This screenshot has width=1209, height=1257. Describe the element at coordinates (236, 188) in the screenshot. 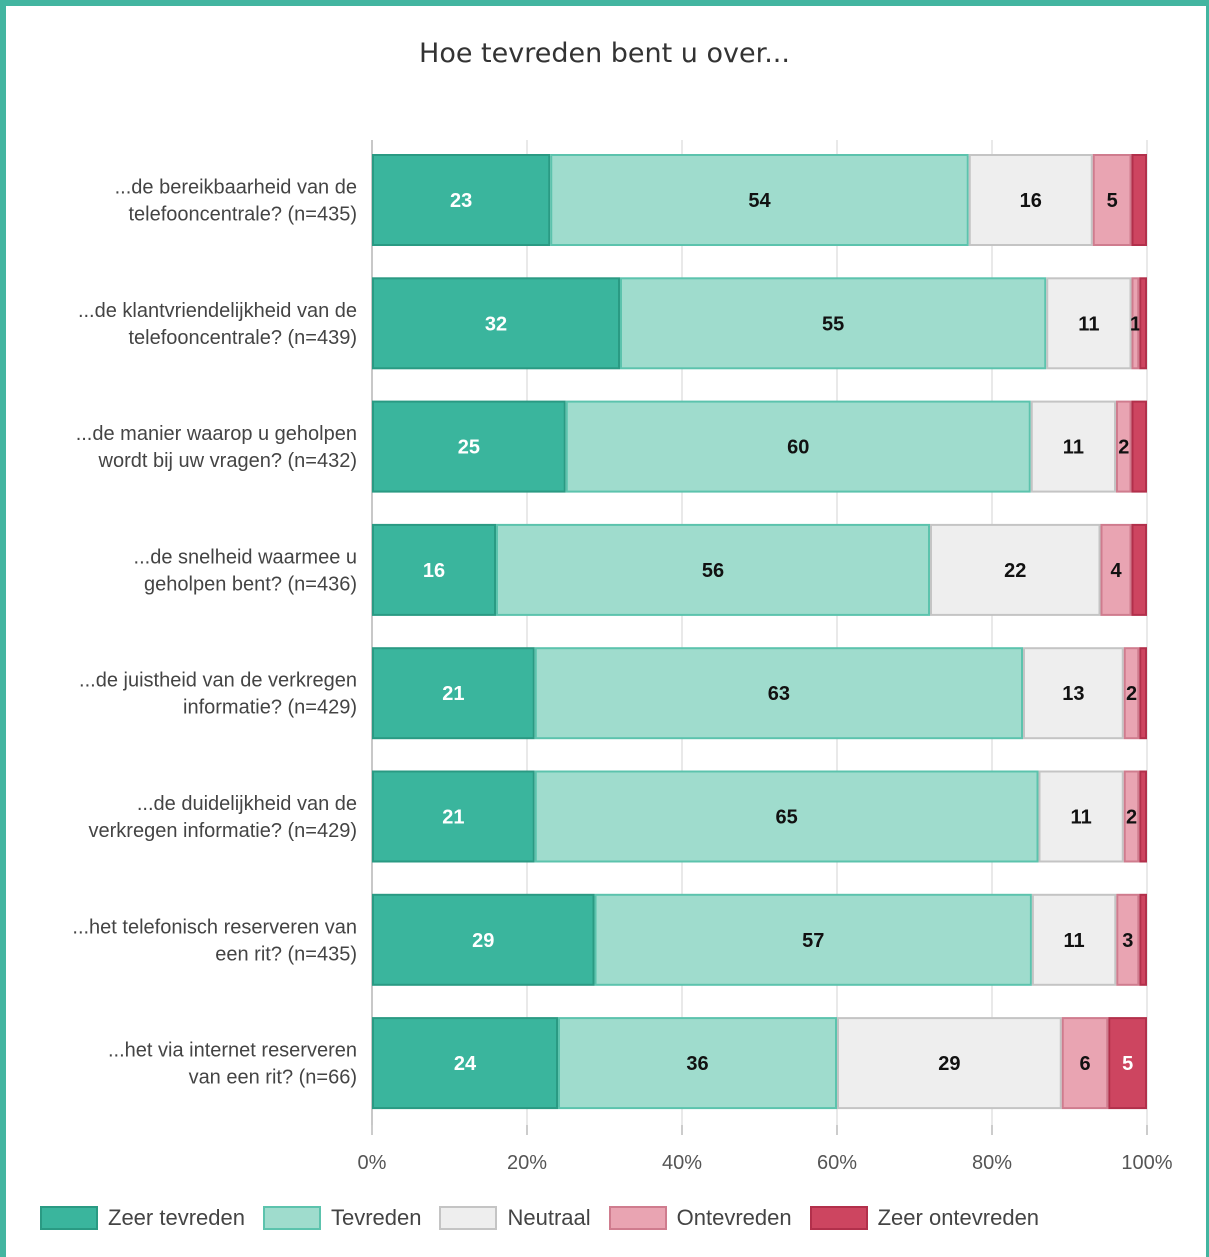

I see `category-label: ...de bereikbaarheid van de` at that location.